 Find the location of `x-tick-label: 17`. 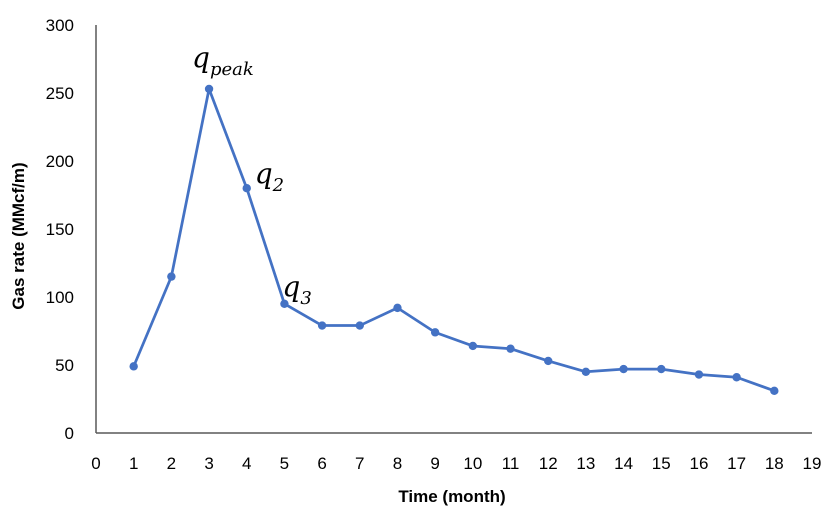

x-tick-label: 17 is located at coordinates (736, 463).